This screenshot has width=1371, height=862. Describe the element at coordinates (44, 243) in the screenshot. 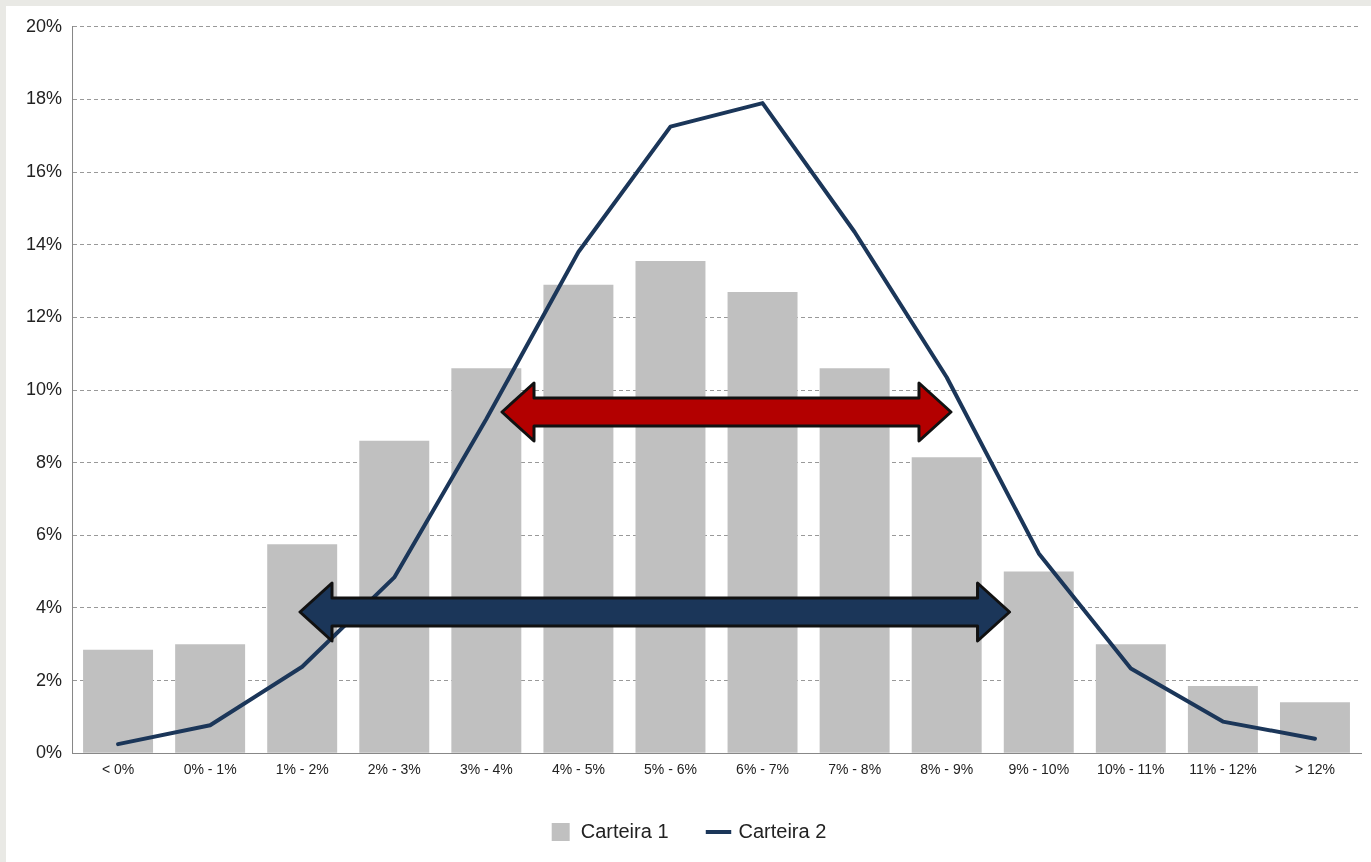

I see `y-tick-label: 14%` at that location.